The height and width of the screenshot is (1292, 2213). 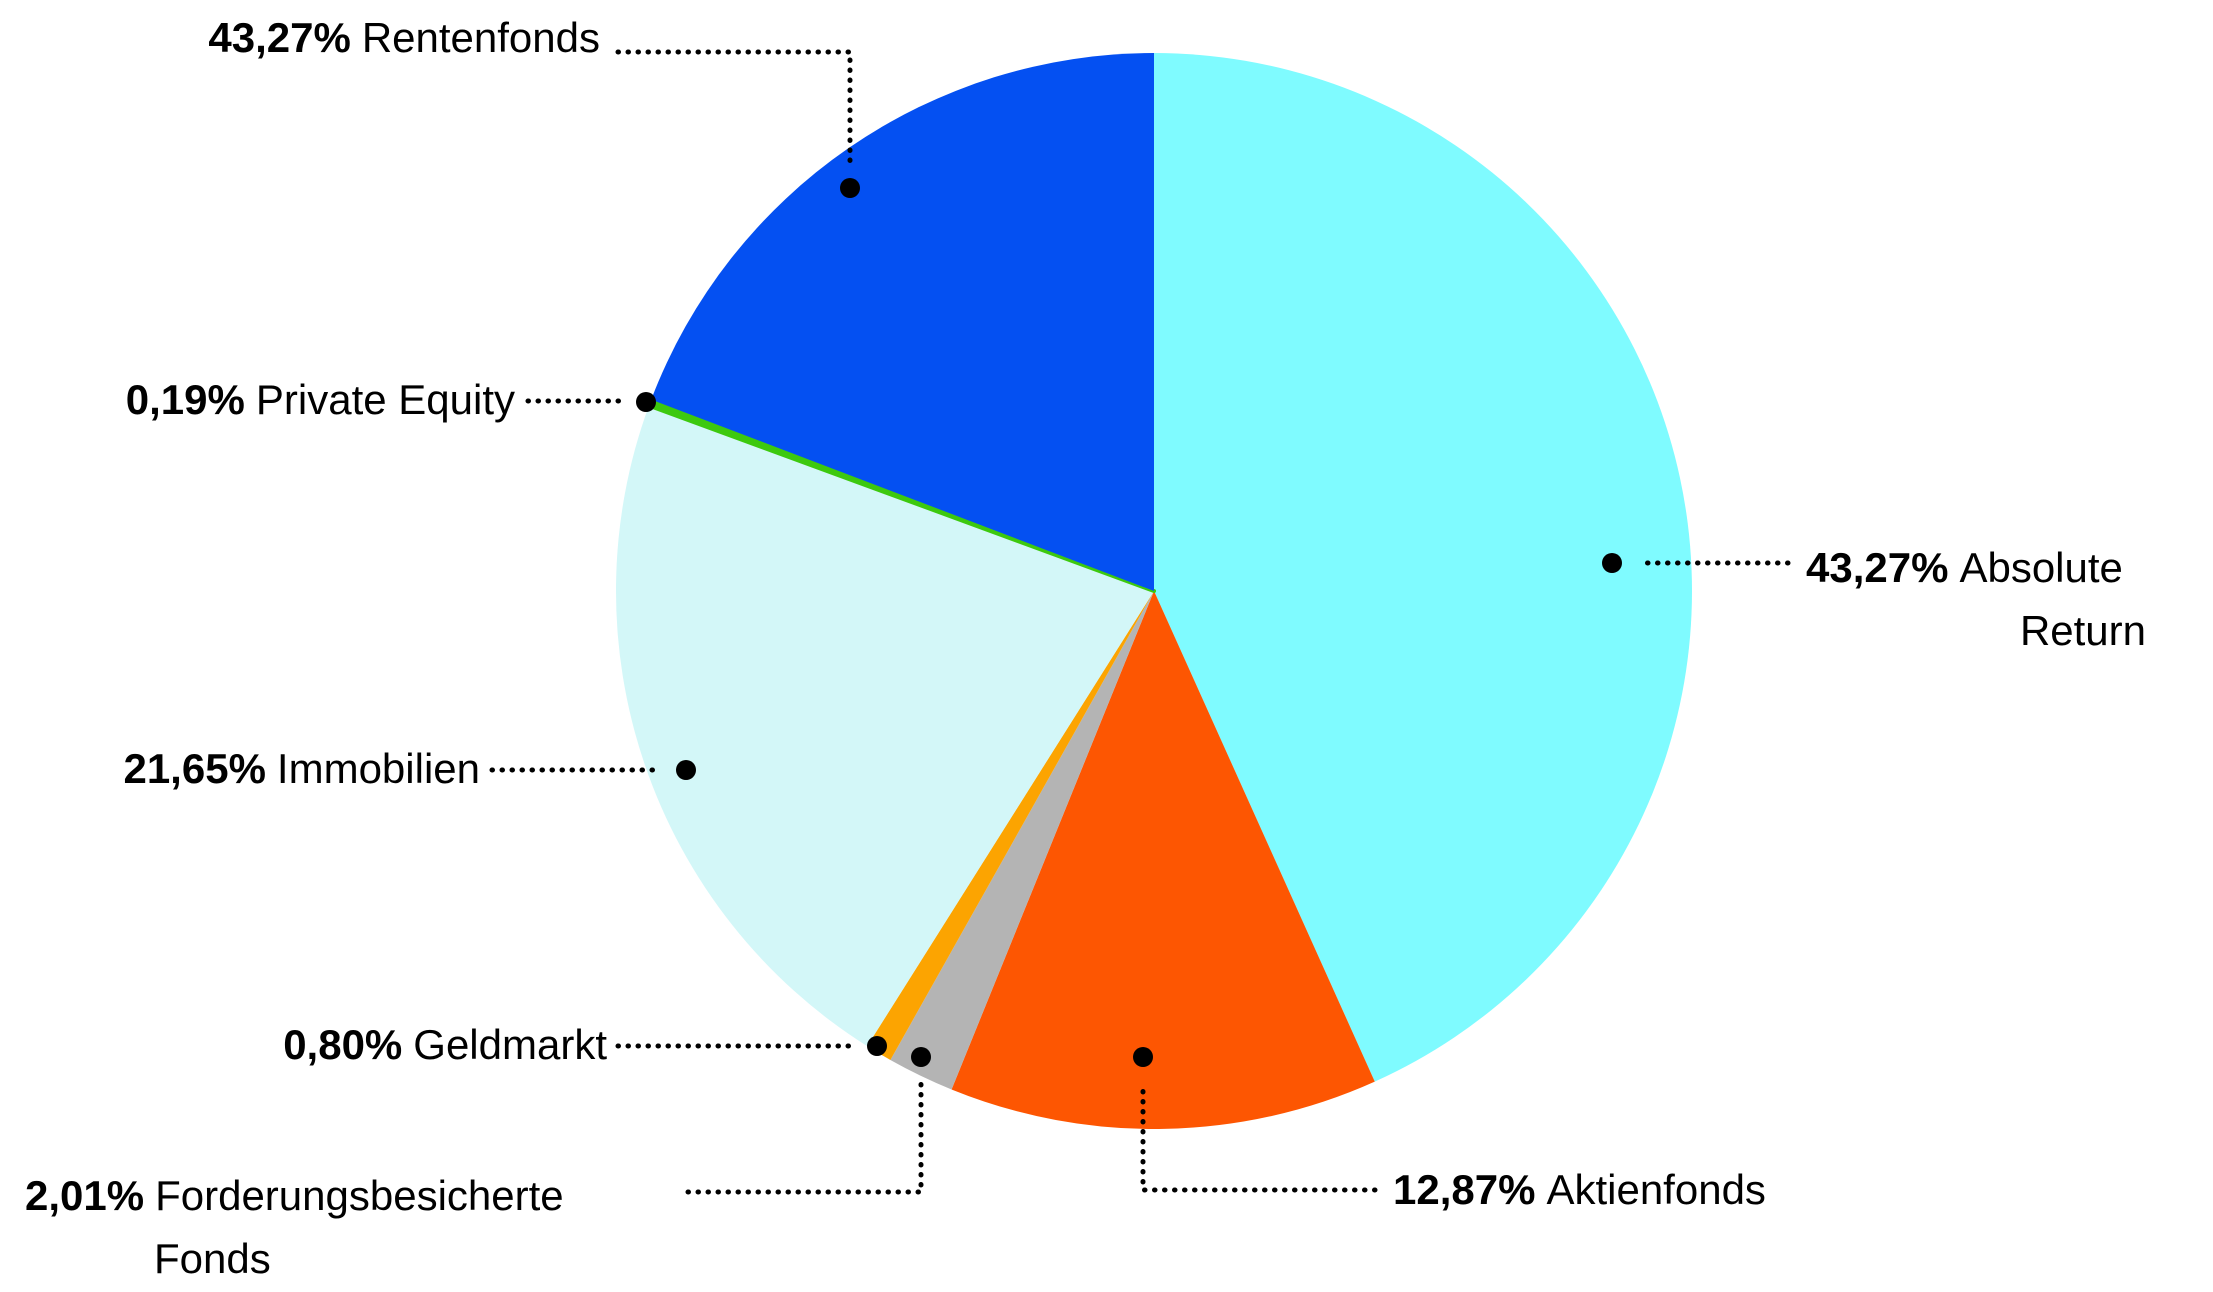 I want to click on absolute-return-line1: 43,27% Absolute, so click(x=2002, y=567).